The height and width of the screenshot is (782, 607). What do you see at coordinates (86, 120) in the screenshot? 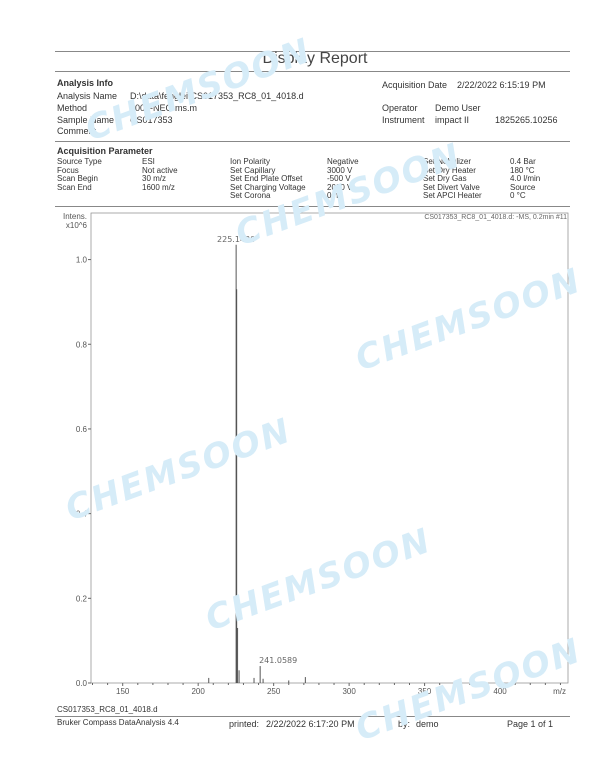
I see `sample-name-label: Sample Name` at bounding box center [86, 120].